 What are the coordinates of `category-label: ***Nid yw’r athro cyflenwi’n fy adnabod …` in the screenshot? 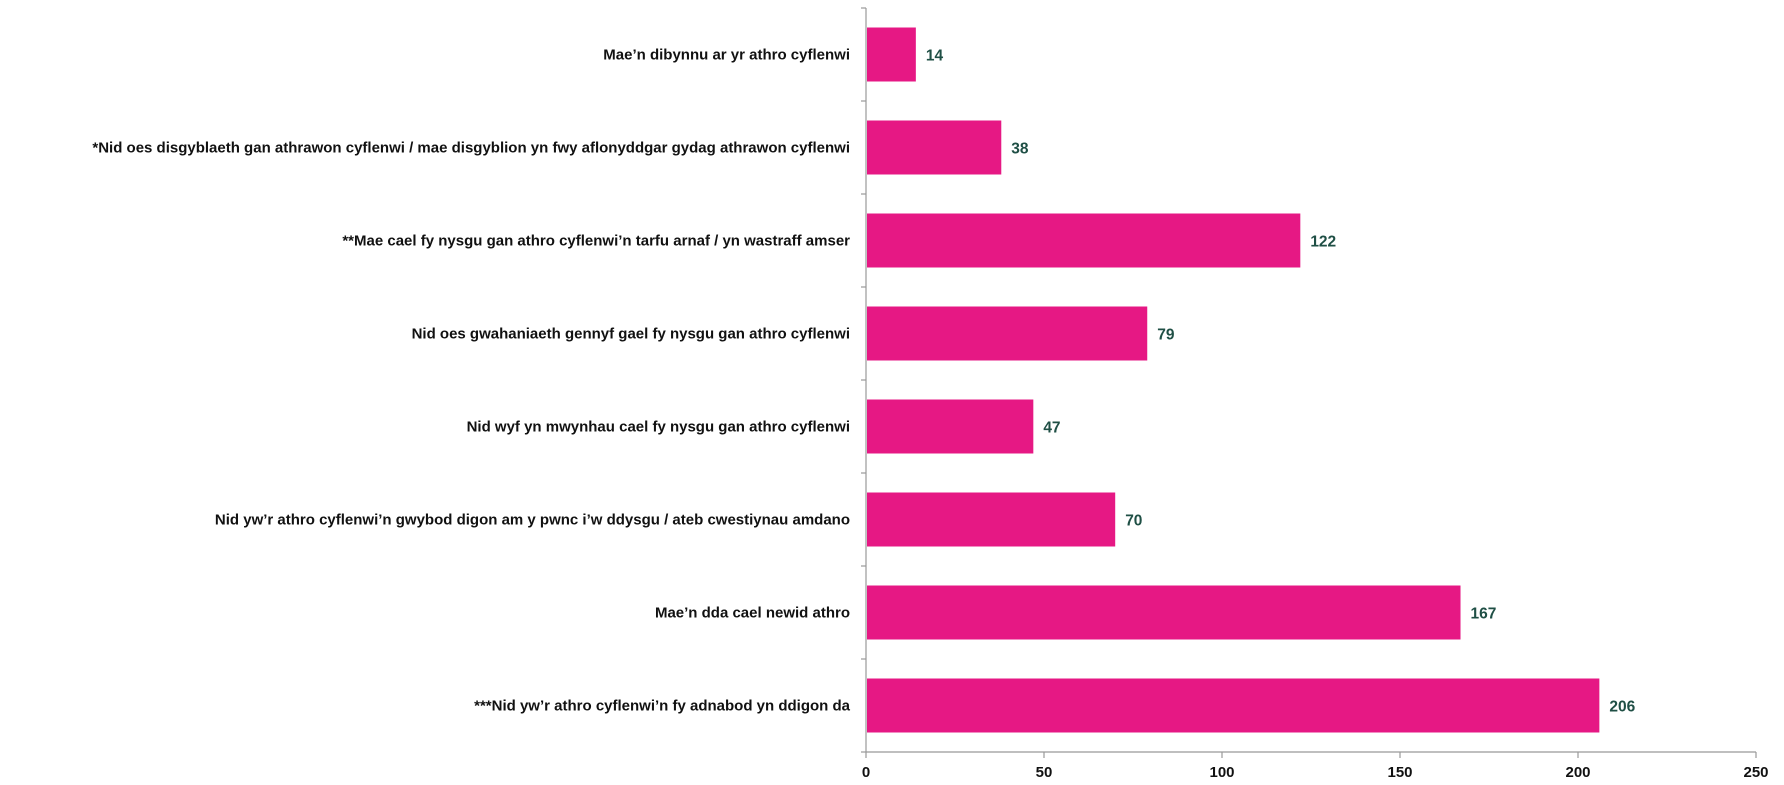 It's located at (662, 706).